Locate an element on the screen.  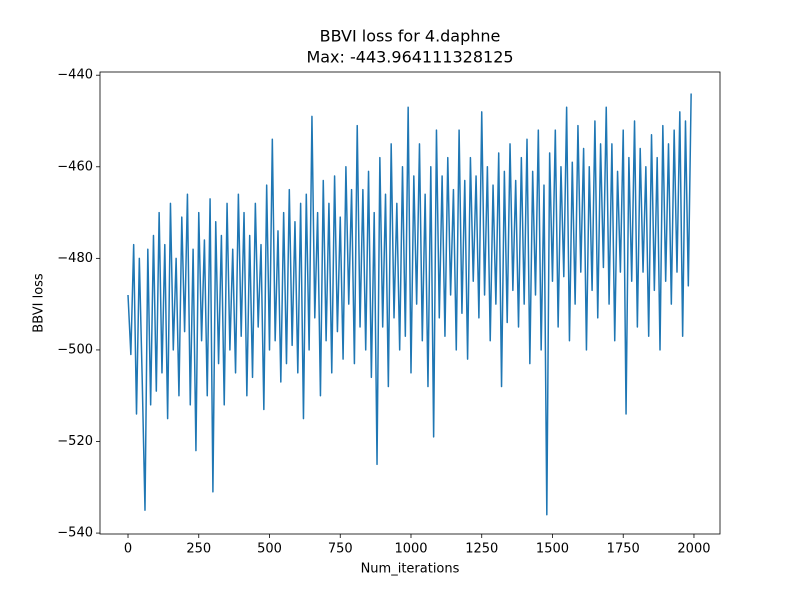
y-tick-label: −520 is located at coordinates (75, 441).